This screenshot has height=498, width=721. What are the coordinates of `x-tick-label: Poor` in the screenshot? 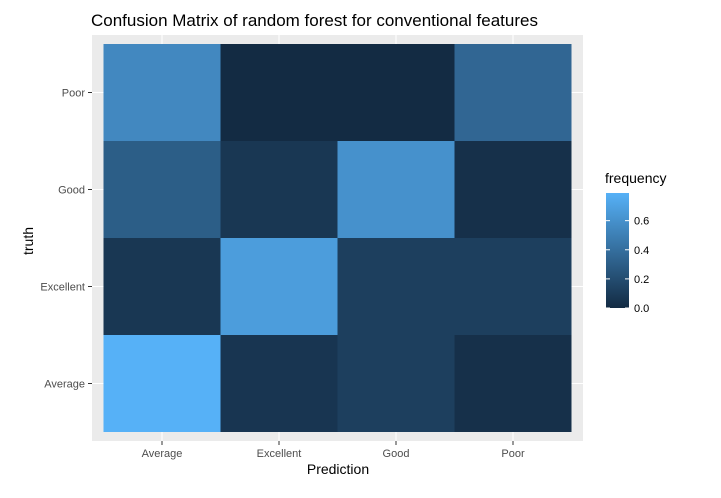 It's located at (513, 454).